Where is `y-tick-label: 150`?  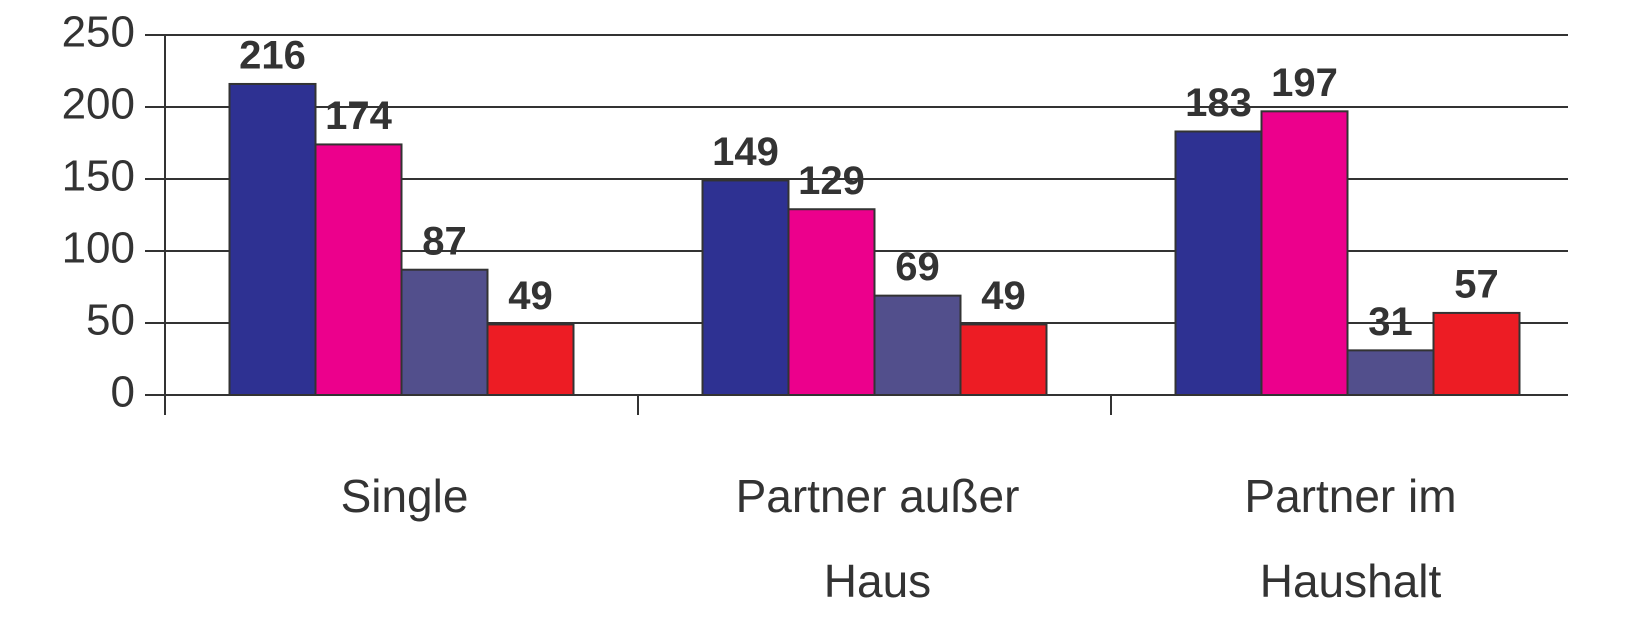 y-tick-label: 150 is located at coordinates (98, 176).